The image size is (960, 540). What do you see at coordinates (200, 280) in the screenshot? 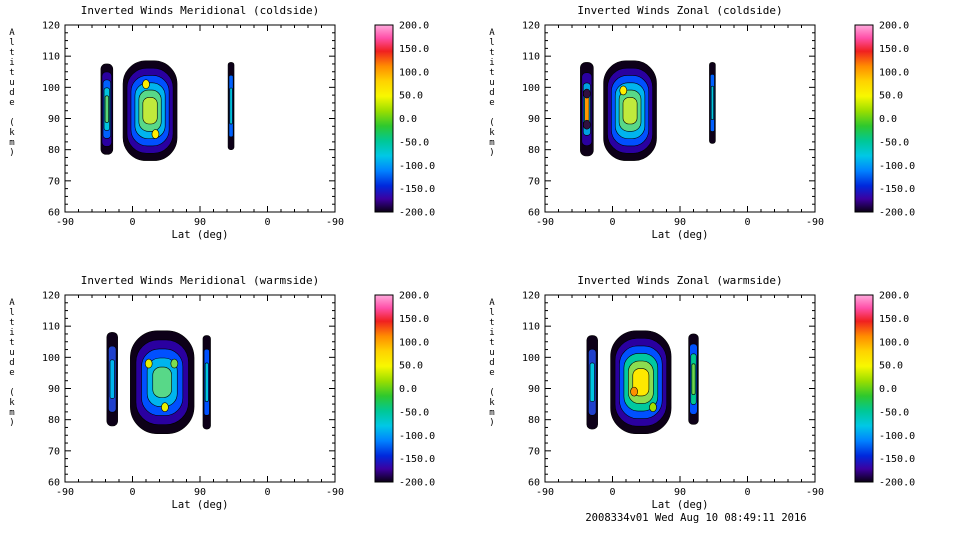
I see `chart-title: Inverted Winds Meridional (warmside)` at bounding box center [200, 280].